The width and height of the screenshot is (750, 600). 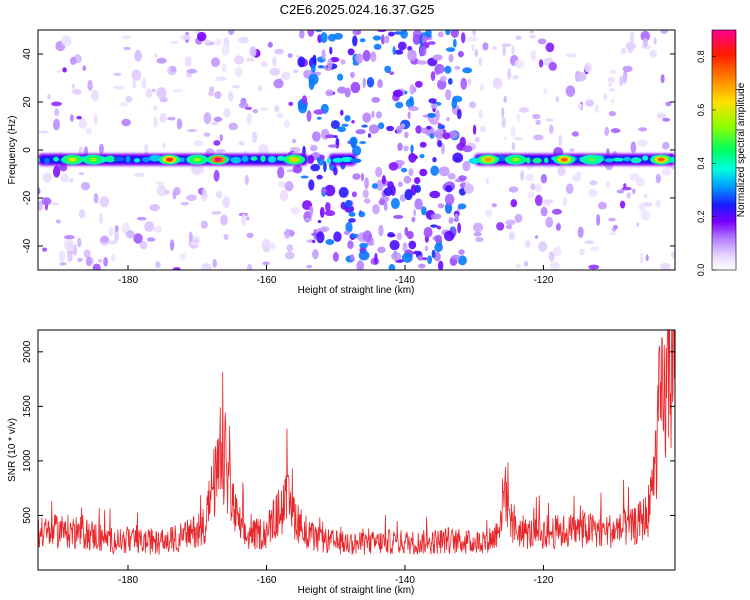 I want to click on colorbar-tick-label: 0.4, so click(x=701, y=163).